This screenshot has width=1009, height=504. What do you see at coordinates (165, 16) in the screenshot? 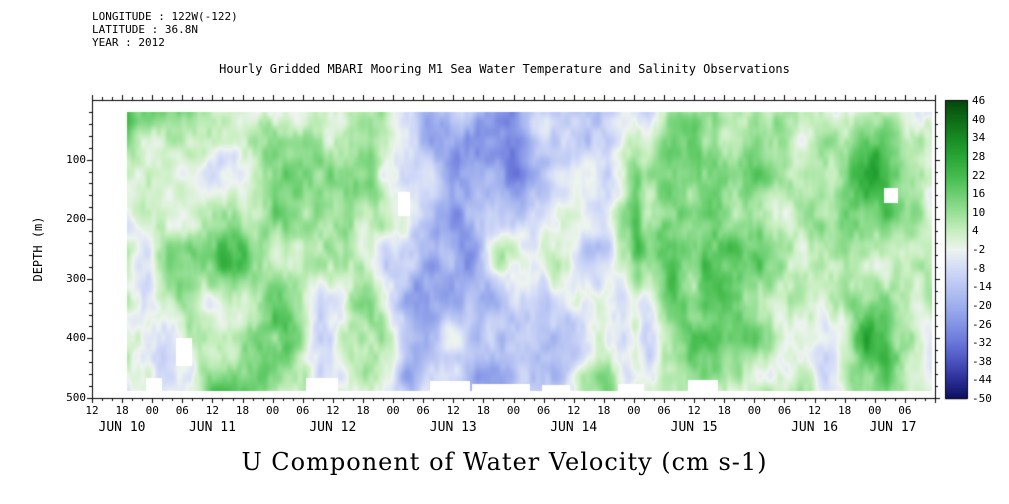
I see `longitude-label: LONGITUDE : 122W(-122)` at bounding box center [165, 16].